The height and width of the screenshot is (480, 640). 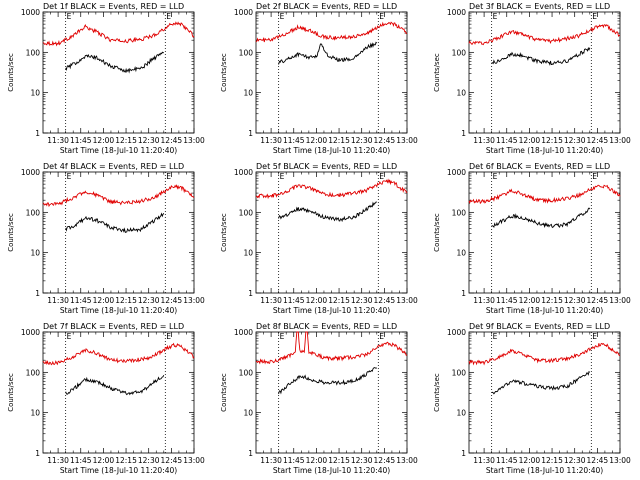 What do you see at coordinates (294, 300) in the screenshot?
I see `x-tick-label: 11:45` at bounding box center [294, 300].